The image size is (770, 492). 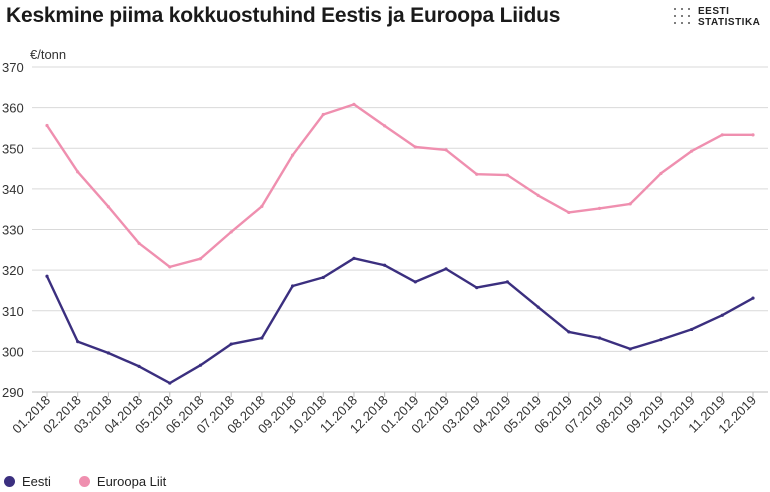 I want to click on y-axis: 290 300 310 320 330 340 350 360 370, so click(x=13, y=230).